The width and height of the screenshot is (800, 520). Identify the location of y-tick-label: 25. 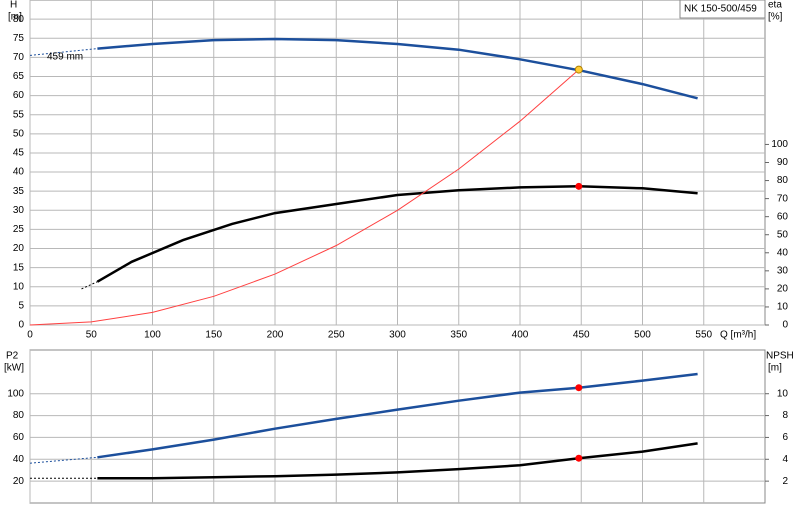
(19, 229).